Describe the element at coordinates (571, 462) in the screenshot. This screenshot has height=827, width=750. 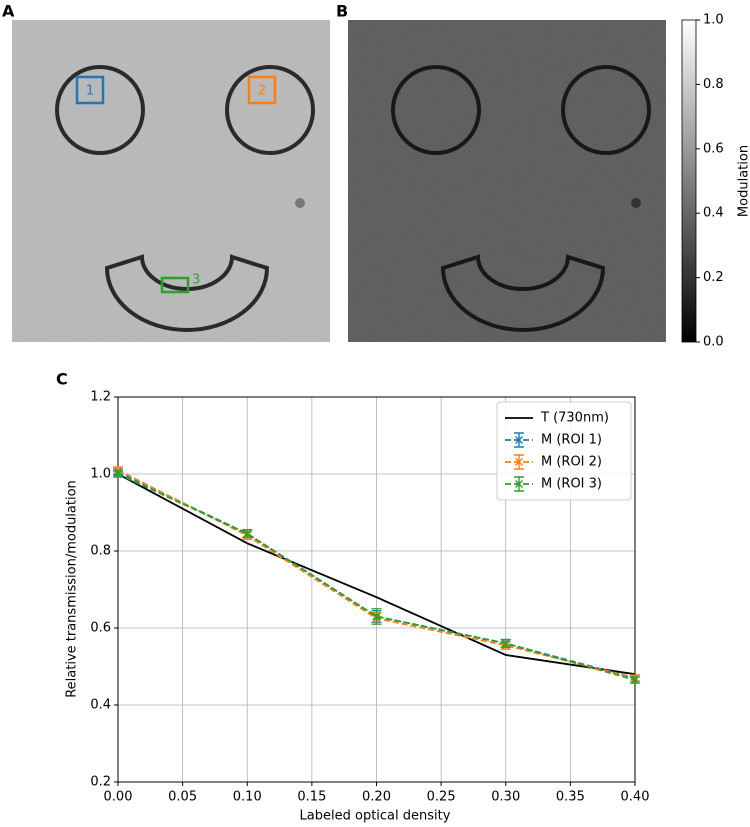
I see `legend-label: M (ROI 2)` at that location.